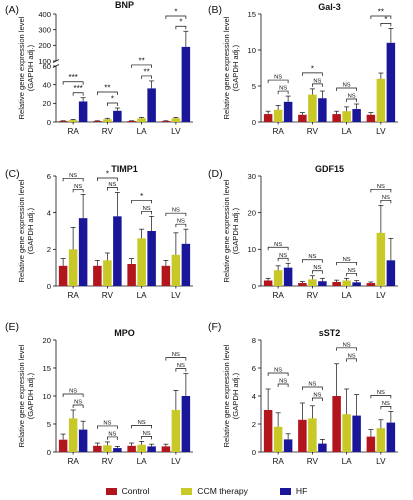 The width and height of the screenshot is (413, 500). What do you see at coordinates (186, 264) in the screenshot?
I see `bar-timp1-lv-hf` at bounding box center [186, 264].